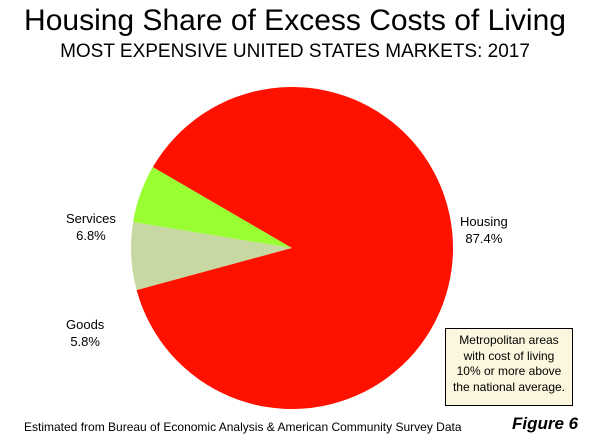  Describe the element at coordinates (509, 340) in the screenshot. I see `annotation-line: Metropolitan areas` at that location.